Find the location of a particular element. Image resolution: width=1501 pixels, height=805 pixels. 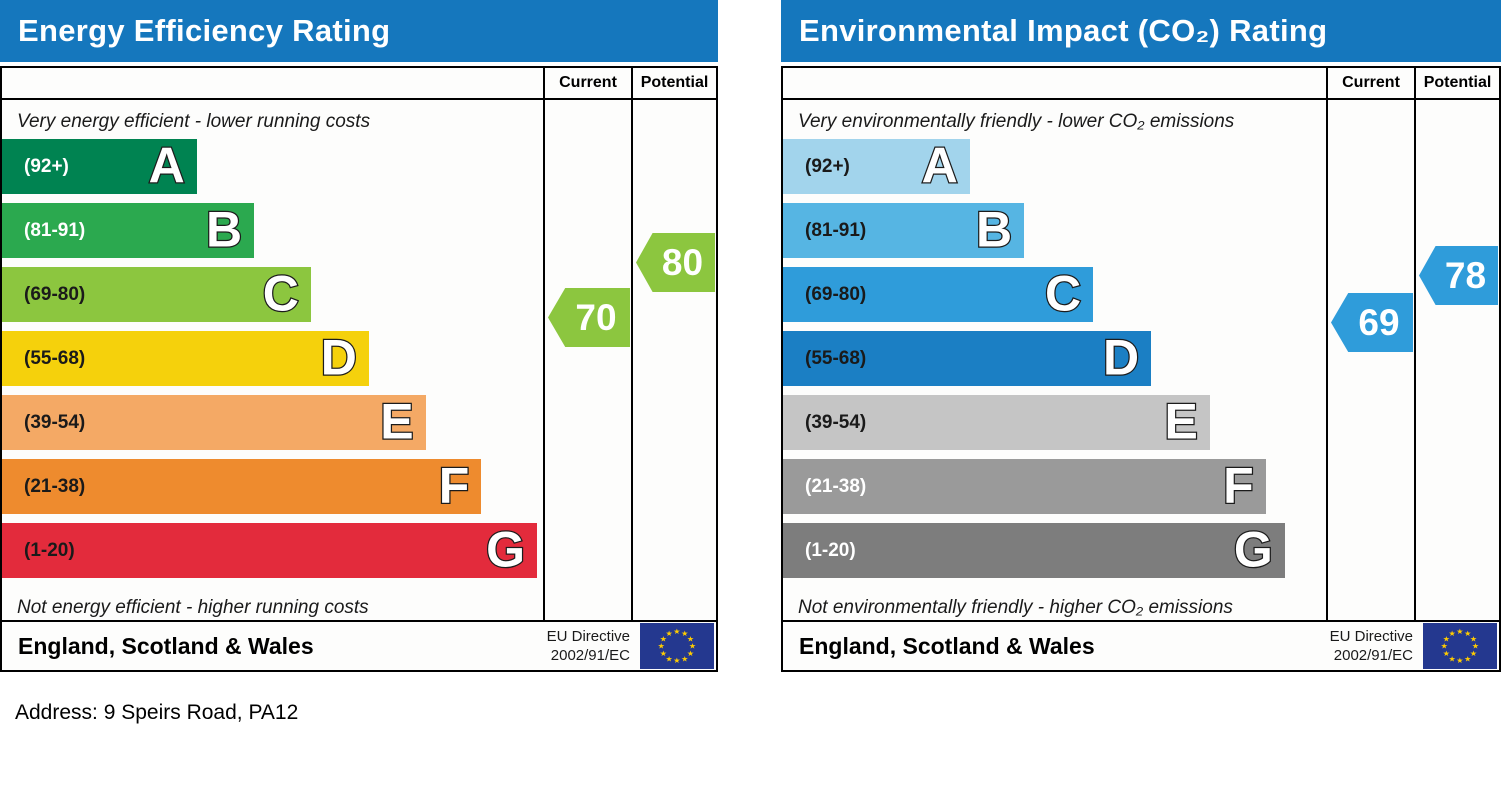

potential-rating-value: 80 is located at coordinates (682, 262).